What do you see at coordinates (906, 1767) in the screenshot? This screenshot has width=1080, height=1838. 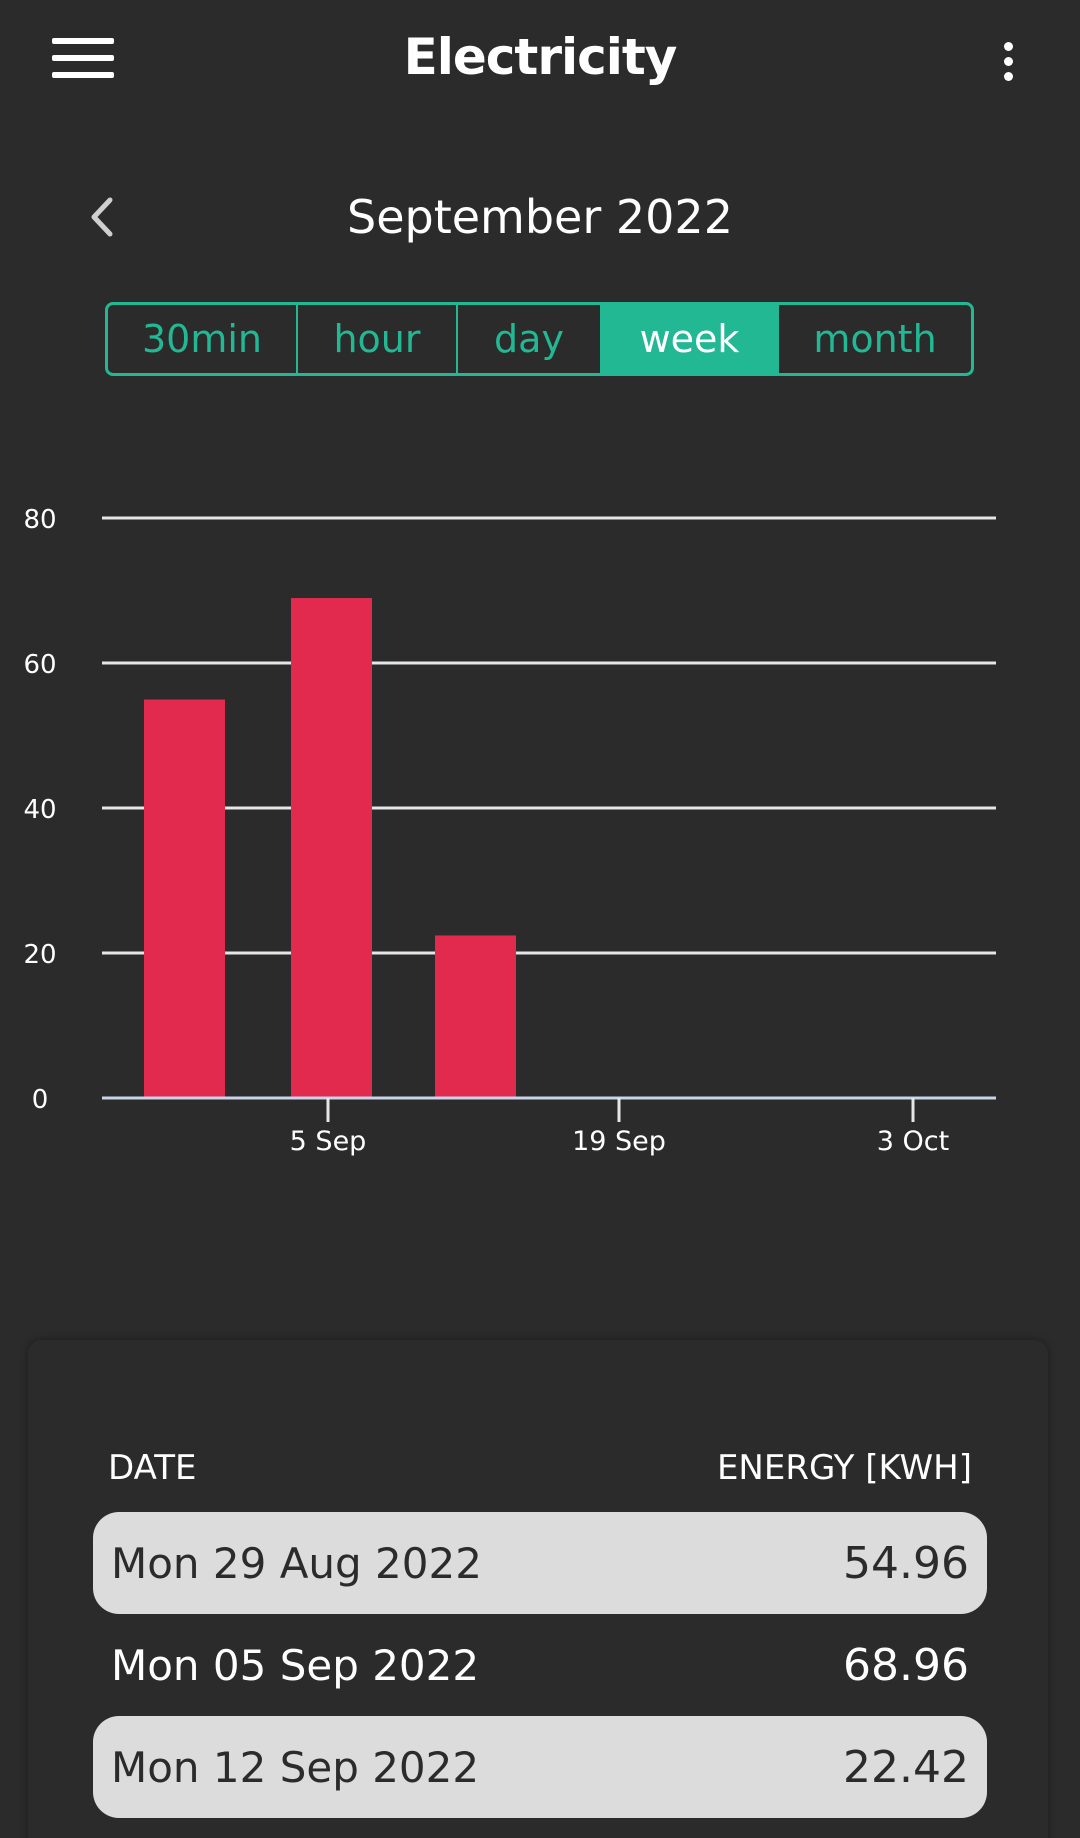 I see `row-energy: 22.42` at bounding box center [906, 1767].